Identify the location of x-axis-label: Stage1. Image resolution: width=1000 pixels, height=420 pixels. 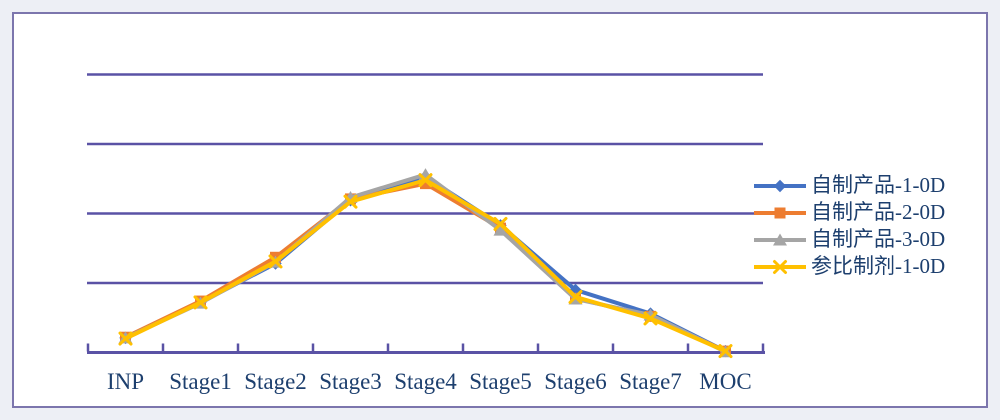
(200, 381).